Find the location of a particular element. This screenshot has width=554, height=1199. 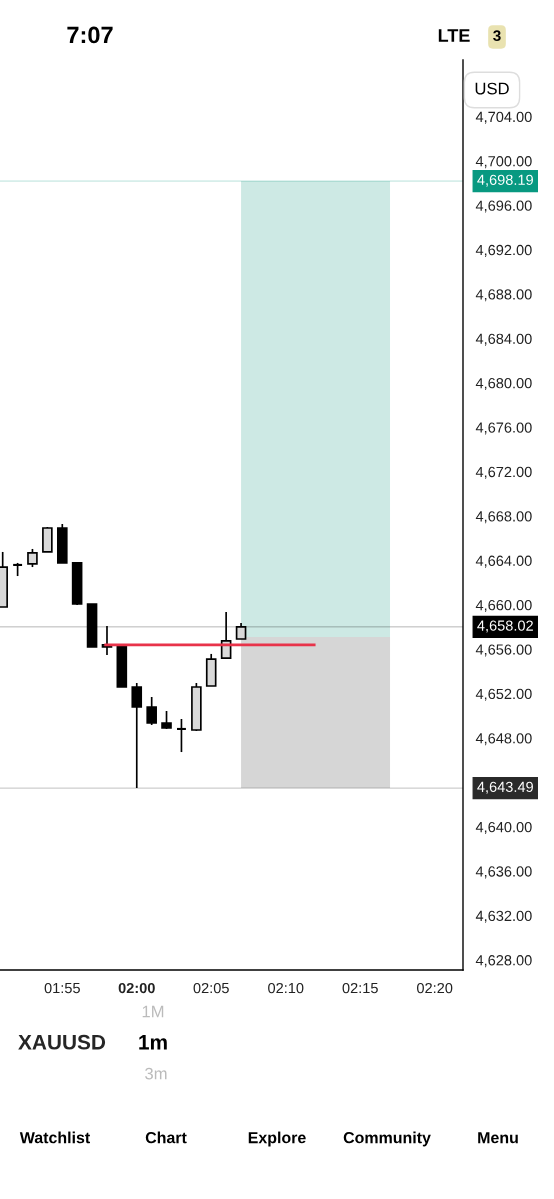

y-tick-label: 4,680.00 is located at coordinates (503, 384).